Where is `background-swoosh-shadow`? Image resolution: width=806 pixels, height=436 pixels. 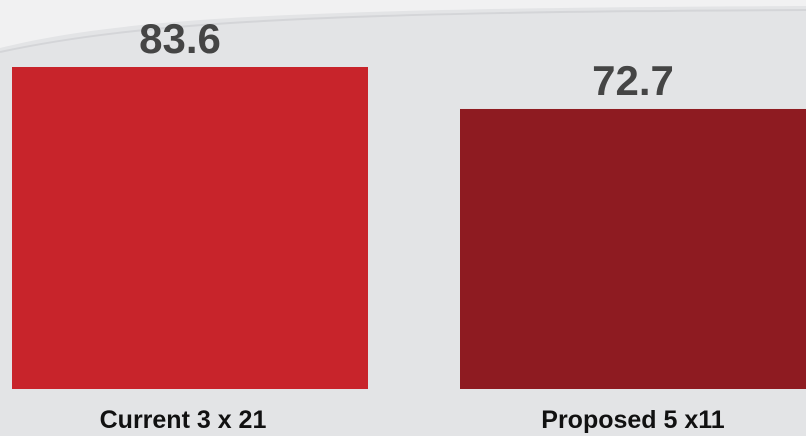 background-swoosh-shadow is located at coordinates (403, 31).